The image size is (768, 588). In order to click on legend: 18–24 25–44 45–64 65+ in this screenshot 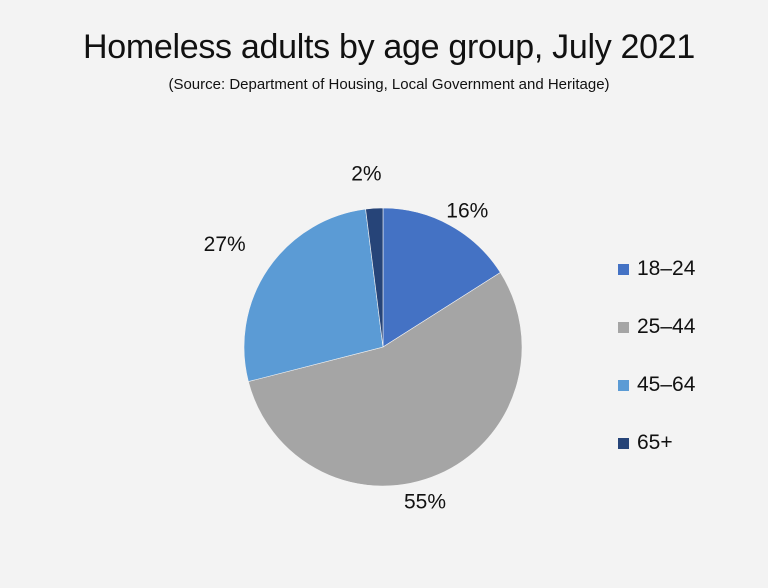, I will do `click(656, 356)`.